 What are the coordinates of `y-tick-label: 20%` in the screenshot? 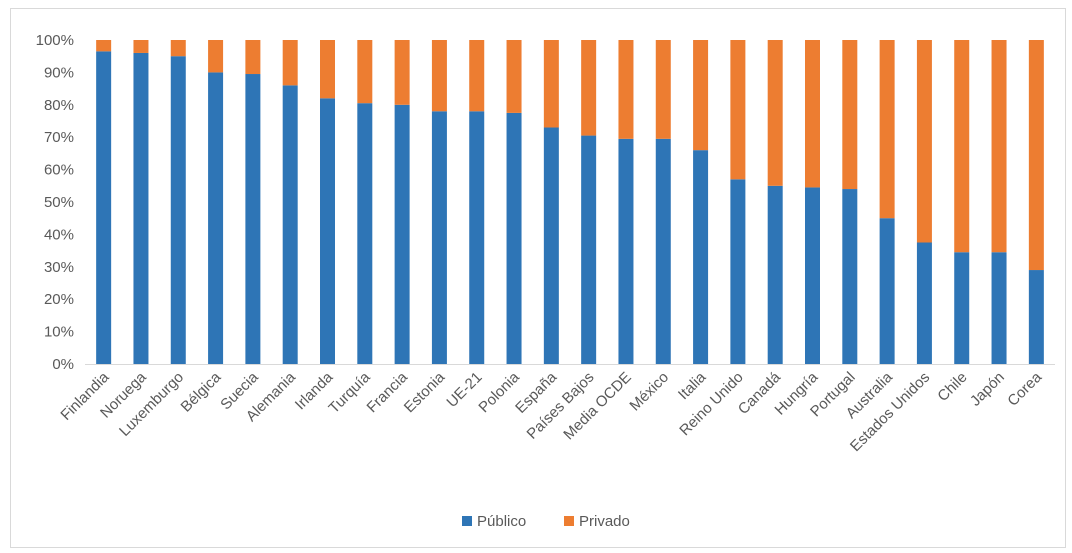 It's located at (59, 299).